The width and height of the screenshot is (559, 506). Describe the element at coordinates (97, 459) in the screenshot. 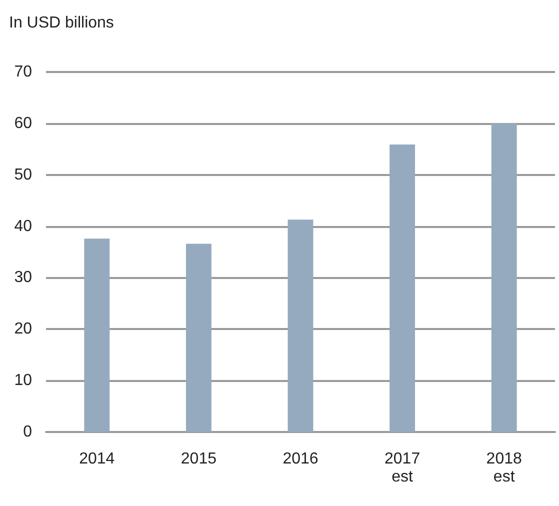

I see `x-tick-label: 2014` at that location.